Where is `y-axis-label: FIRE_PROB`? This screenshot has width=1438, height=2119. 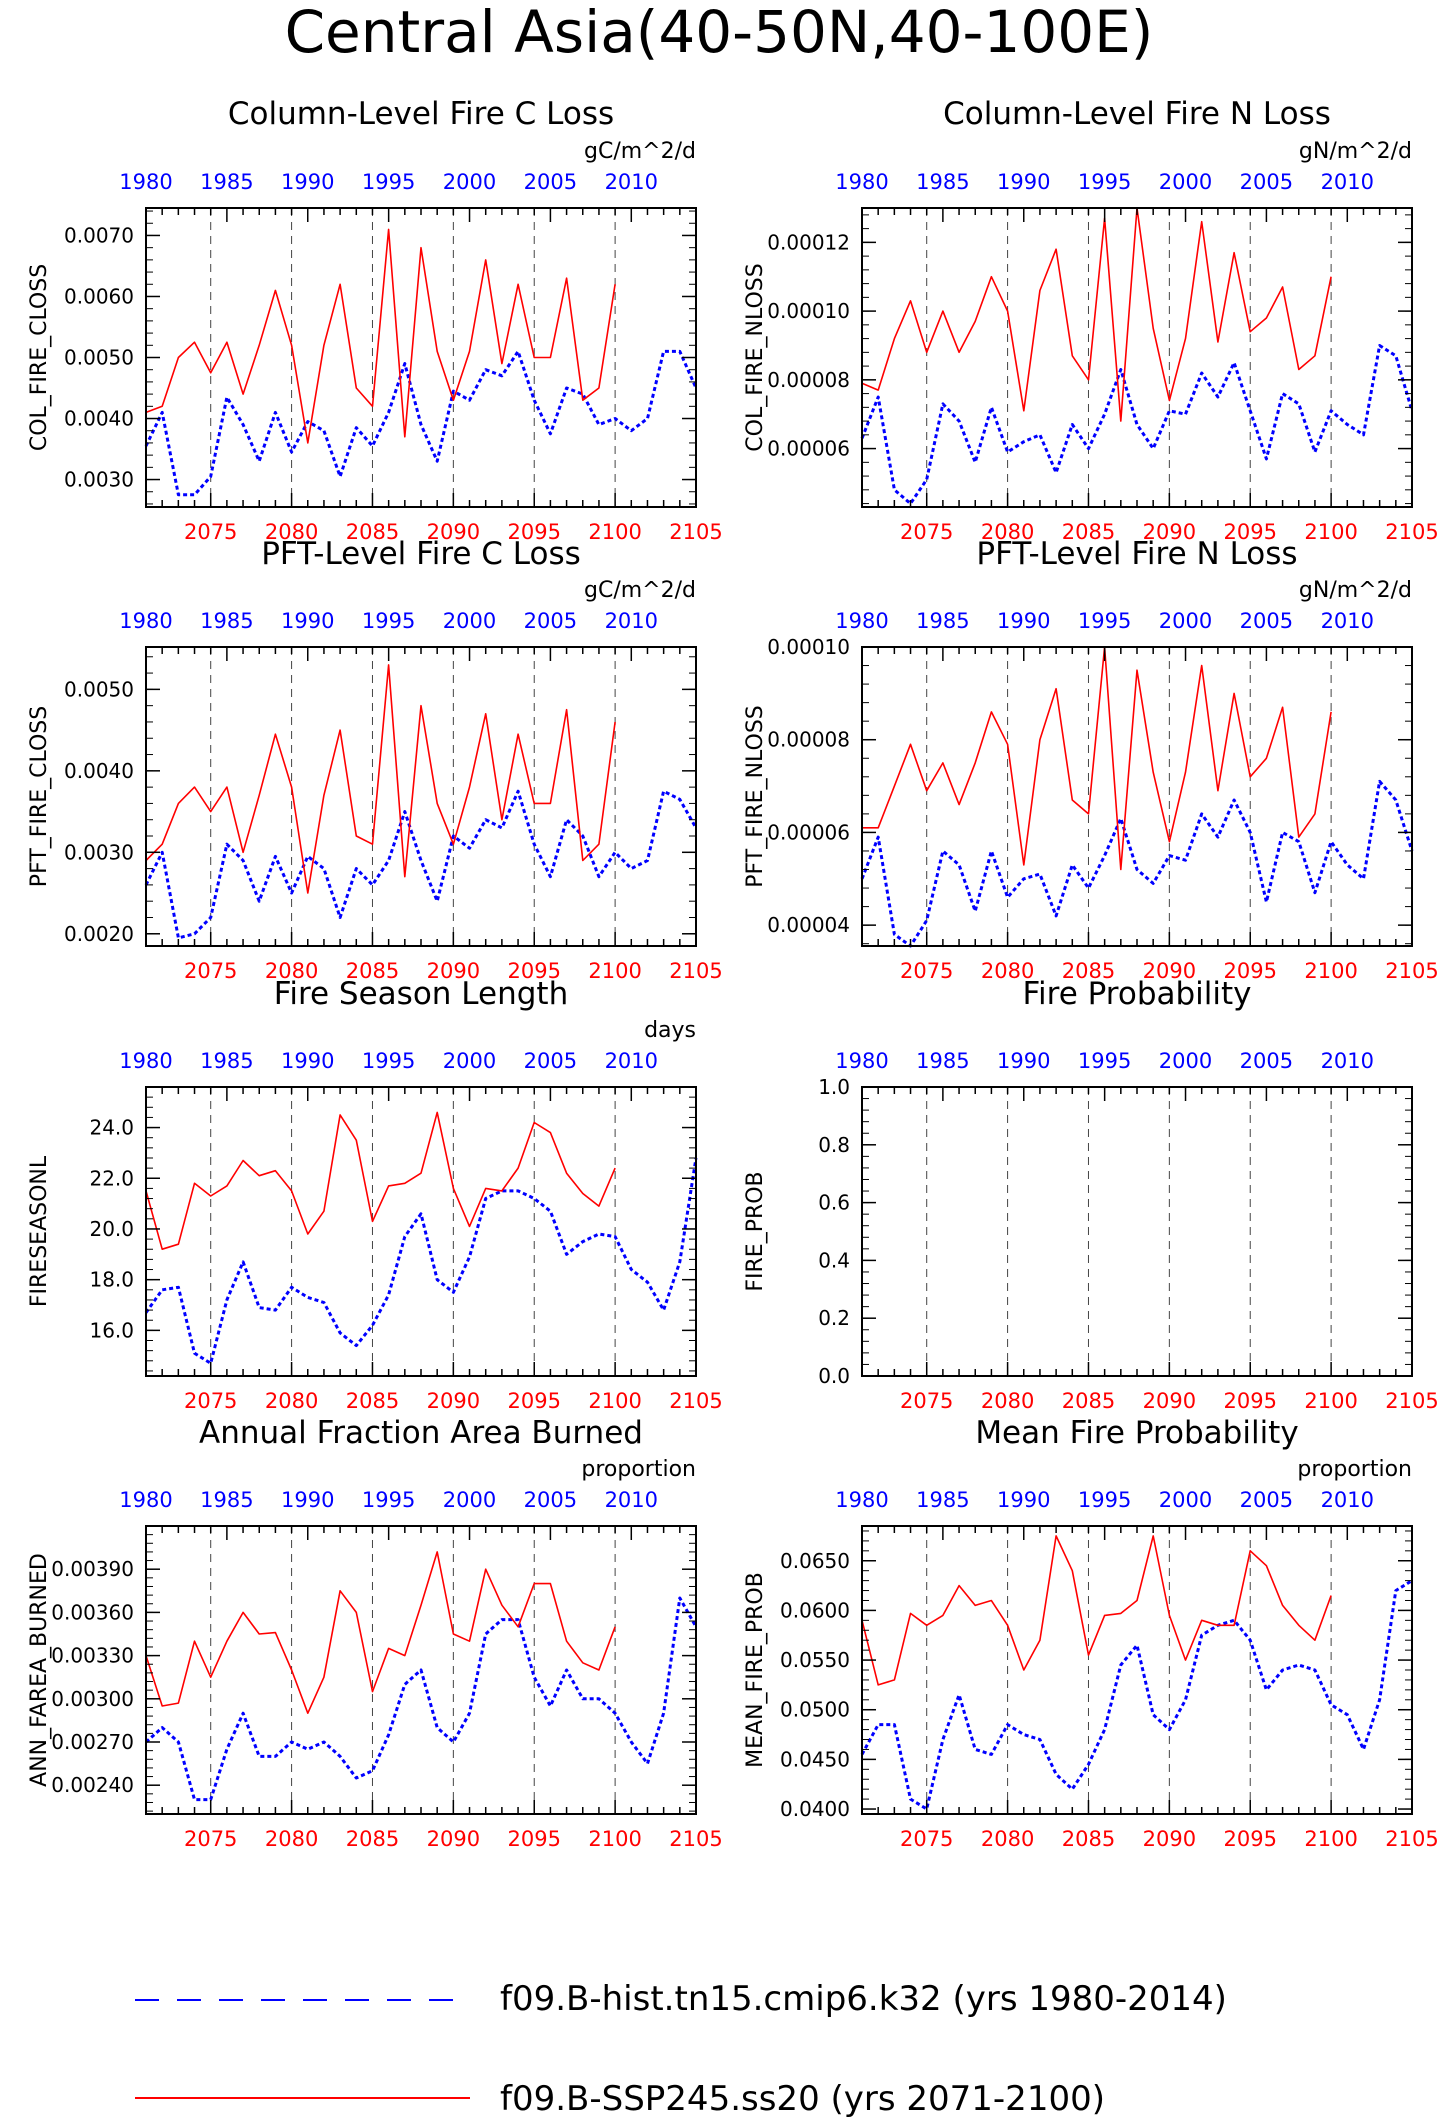 y-axis-label: FIRE_PROB is located at coordinates (755, 1231).